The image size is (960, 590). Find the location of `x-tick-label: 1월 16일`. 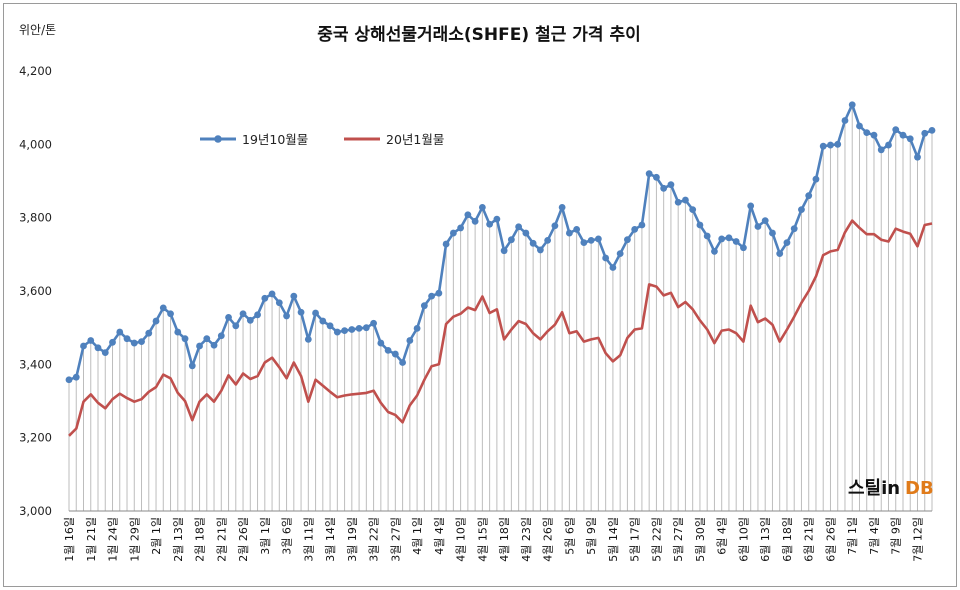

x-tick-label: 1월 16일 is located at coordinates (69, 539).